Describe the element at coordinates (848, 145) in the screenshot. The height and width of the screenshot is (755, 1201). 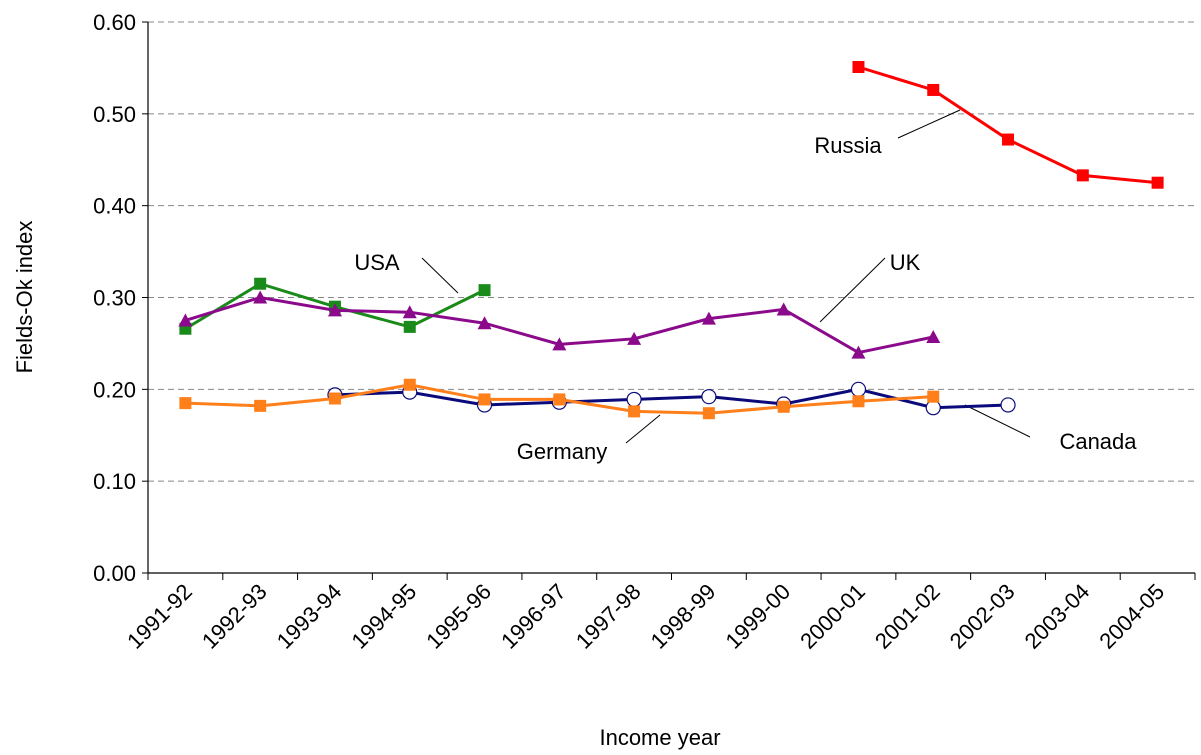
I see `series-label: Russia` at that location.